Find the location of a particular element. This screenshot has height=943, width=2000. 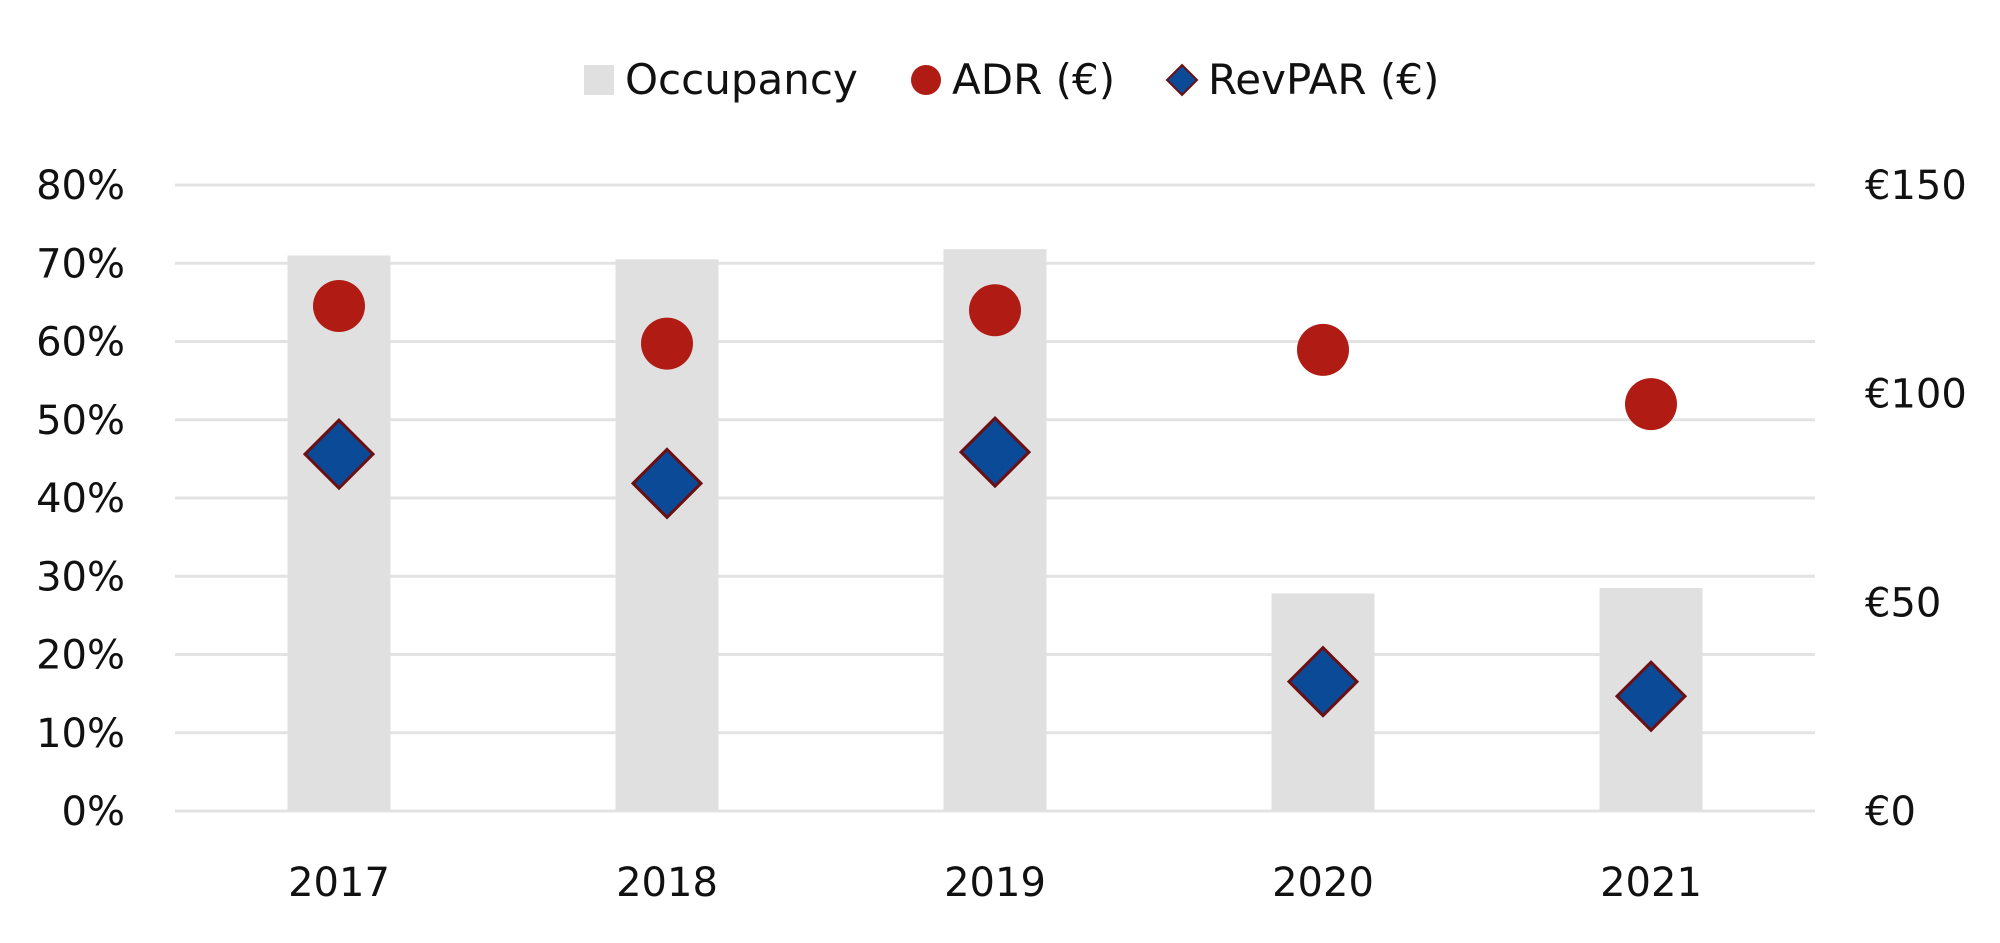

legend-occupancy-swatch is located at coordinates (599, 80).